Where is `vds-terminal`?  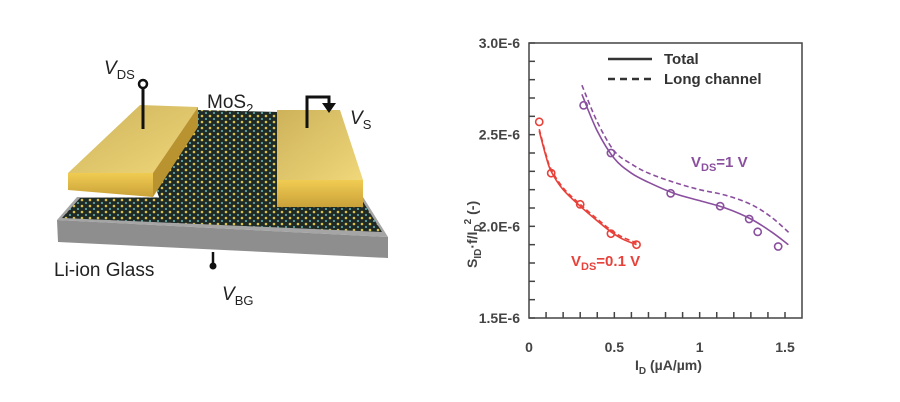 vds-terminal is located at coordinates (143, 84).